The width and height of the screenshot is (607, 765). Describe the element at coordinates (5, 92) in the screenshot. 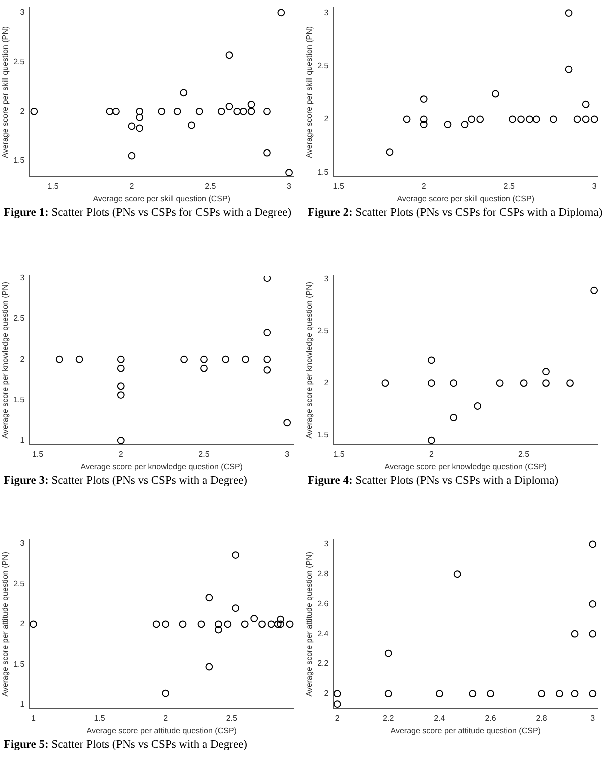

I see `y-axis-title: Average score per skill question (PN)` at that location.